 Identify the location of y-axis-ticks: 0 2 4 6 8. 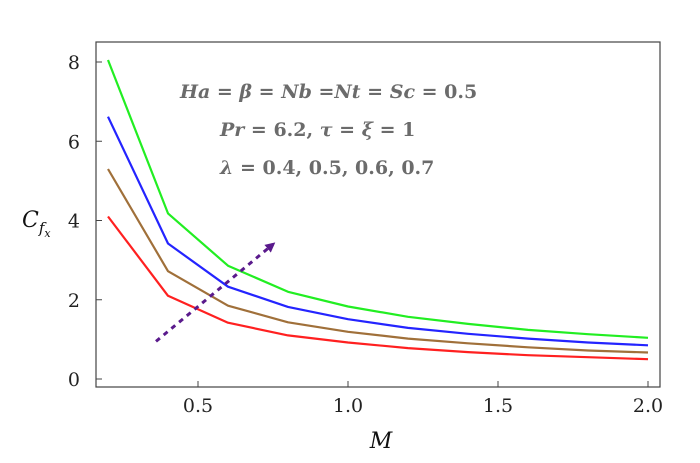
(85, 221).